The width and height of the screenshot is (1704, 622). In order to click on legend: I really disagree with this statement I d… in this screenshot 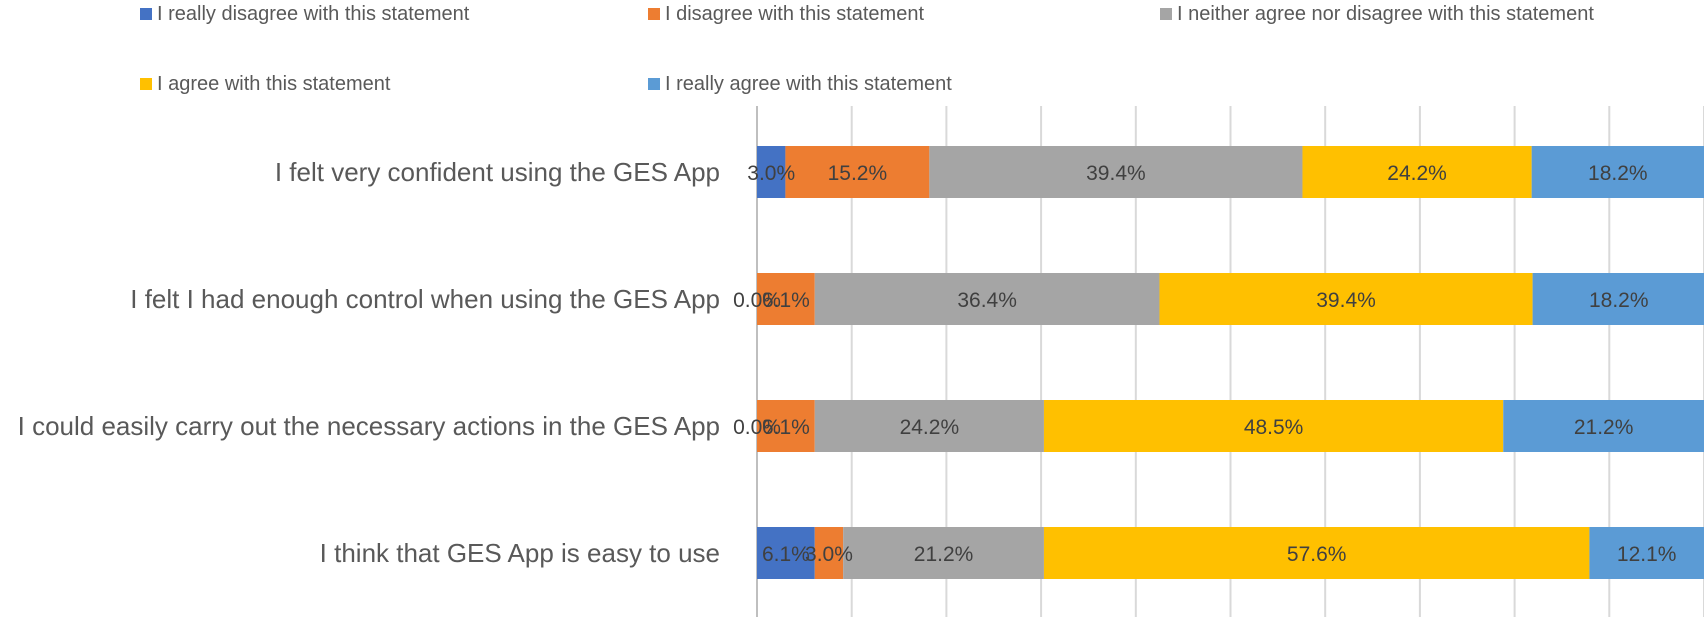, I will do `click(867, 49)`.